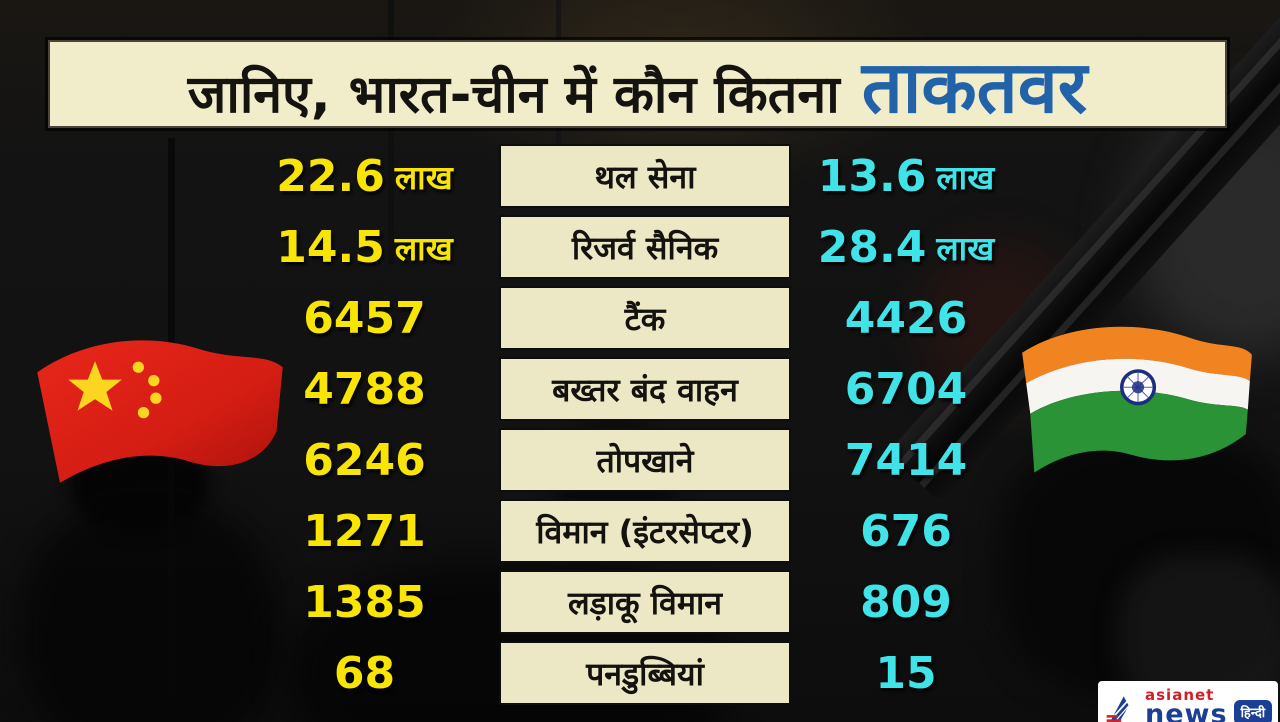 The width and height of the screenshot is (1280, 722). I want to click on china-value: 6457, so click(249, 318).